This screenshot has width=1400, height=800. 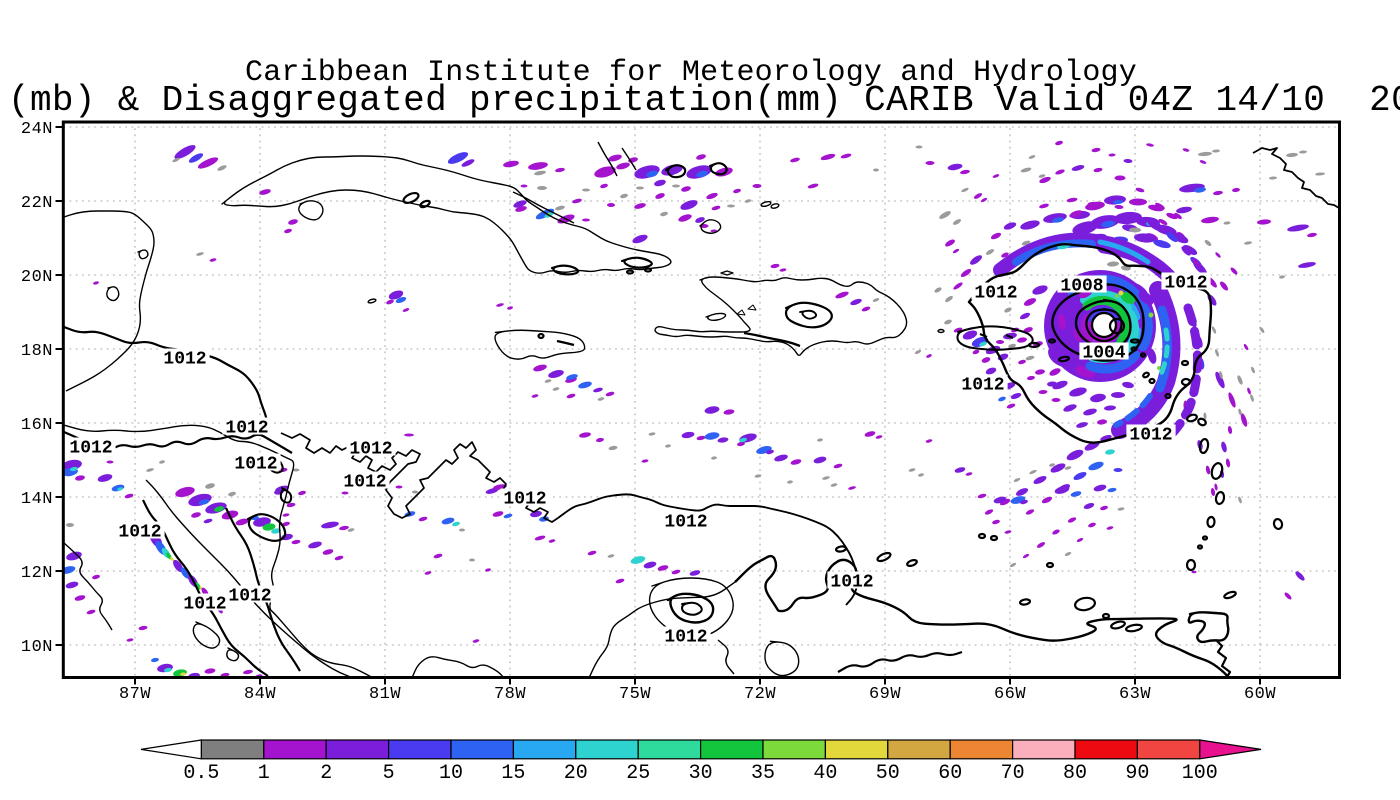 I want to click on svg-text: 60, so click(x=950, y=773).